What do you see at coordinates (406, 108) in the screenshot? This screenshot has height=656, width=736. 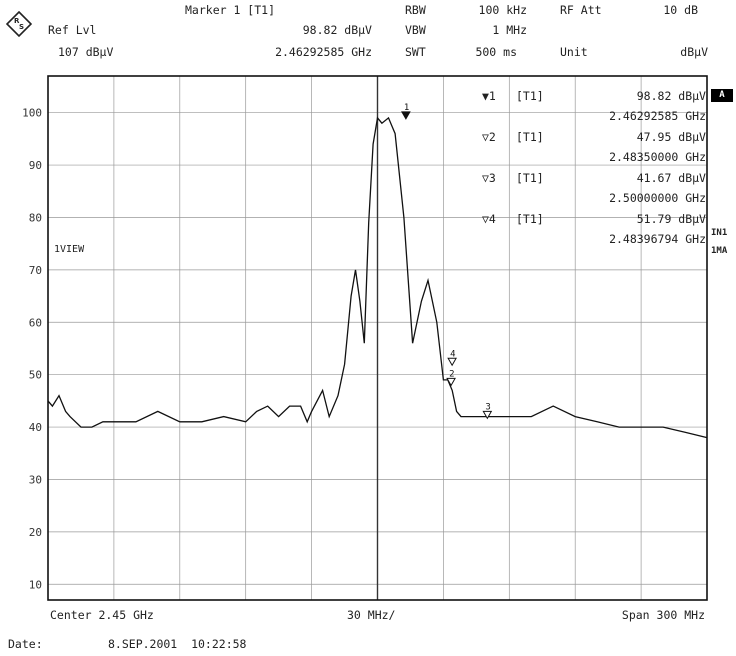 I see `marker-1-label: 1` at bounding box center [406, 108].